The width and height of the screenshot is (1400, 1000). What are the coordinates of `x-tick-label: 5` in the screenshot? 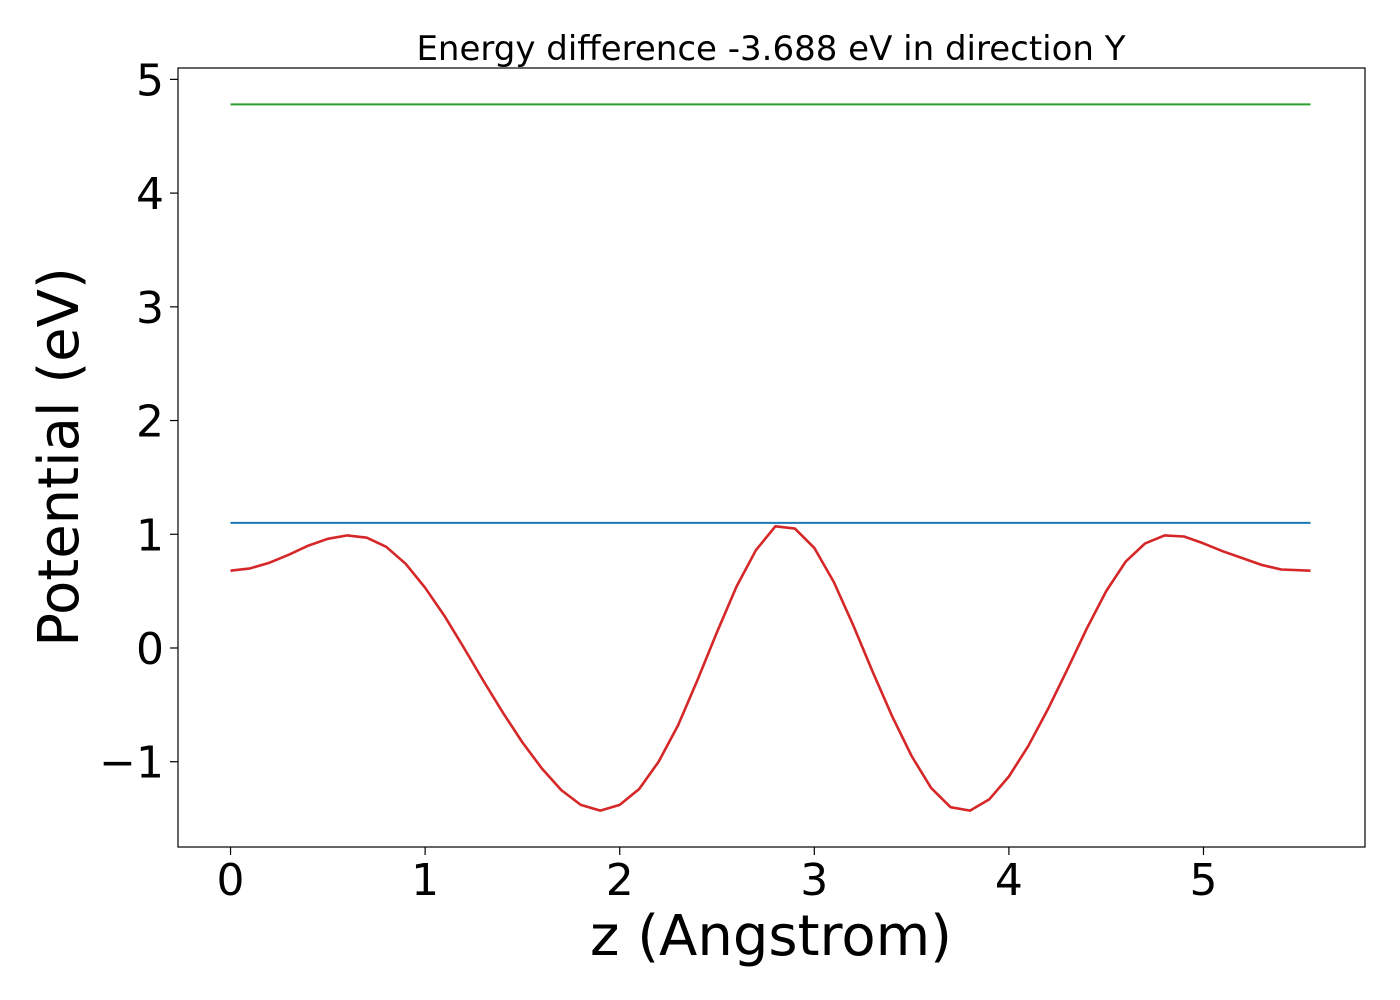 It's located at (1203, 880).